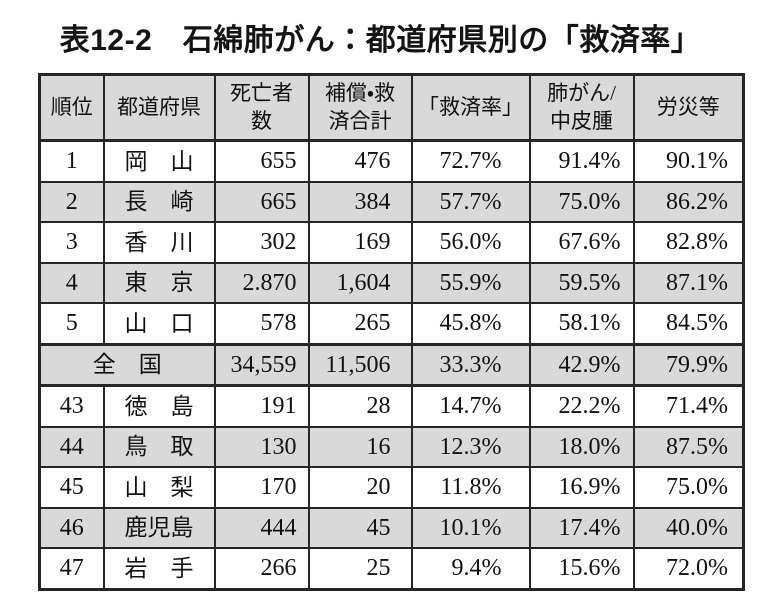 This screenshot has height=608, width=761. Describe the element at coordinates (71, 107) in the screenshot. I see `column-header-rank: 順位` at that location.